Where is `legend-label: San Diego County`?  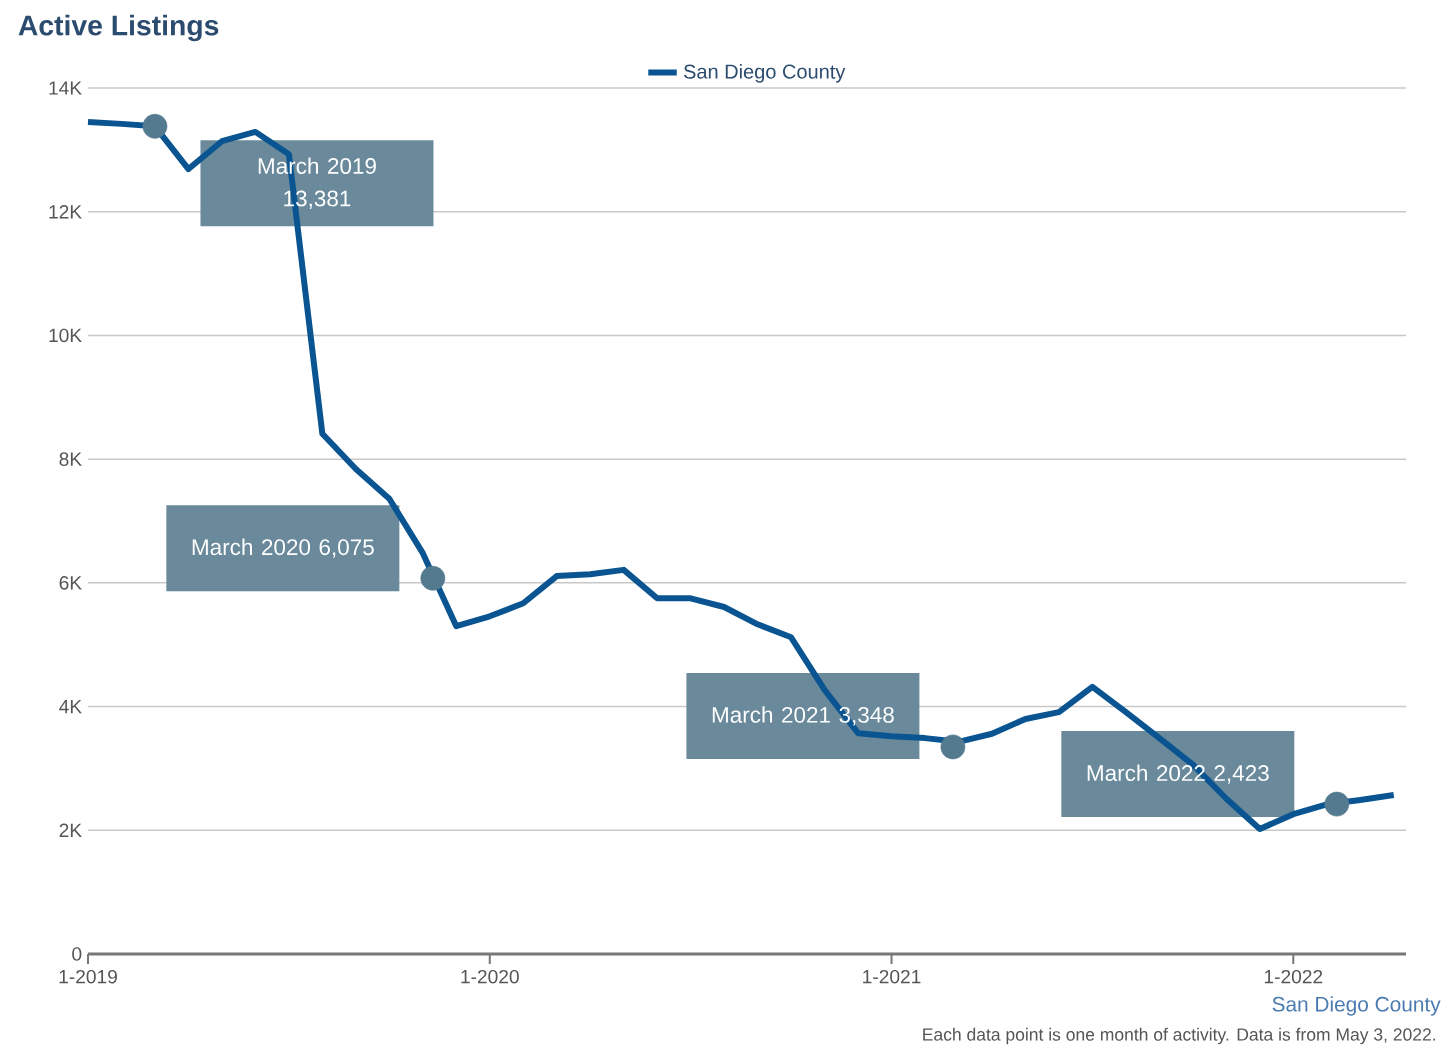 legend-label: San Diego County is located at coordinates (764, 73).